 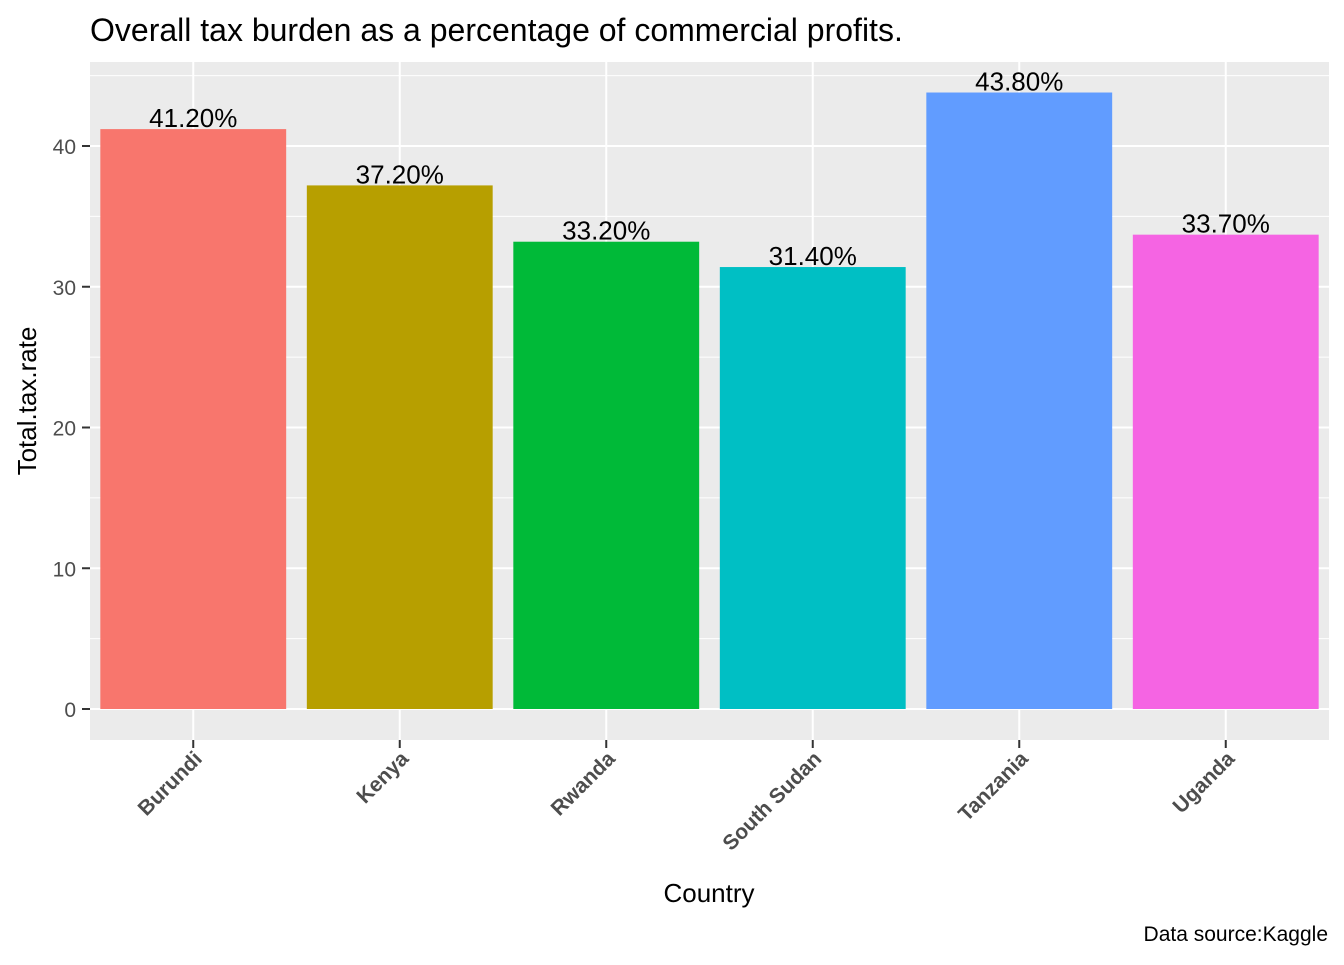 What do you see at coordinates (64, 569) in the screenshot?
I see `y-tick-label: 10` at bounding box center [64, 569].